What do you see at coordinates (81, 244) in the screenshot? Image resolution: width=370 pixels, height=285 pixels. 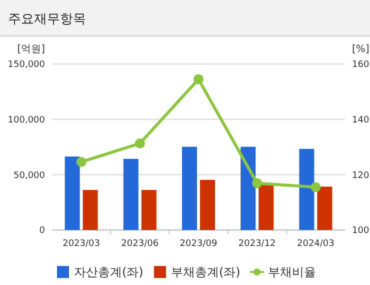 I see `x-tick-label: 2023/03` at bounding box center [81, 244].